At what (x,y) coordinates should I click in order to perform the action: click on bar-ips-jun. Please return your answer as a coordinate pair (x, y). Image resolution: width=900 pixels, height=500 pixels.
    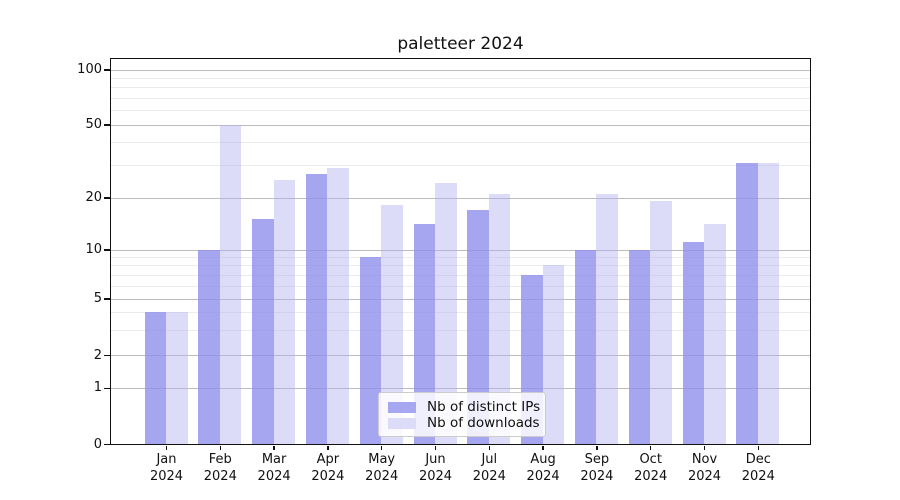
    Looking at the image, I should click on (424, 334).